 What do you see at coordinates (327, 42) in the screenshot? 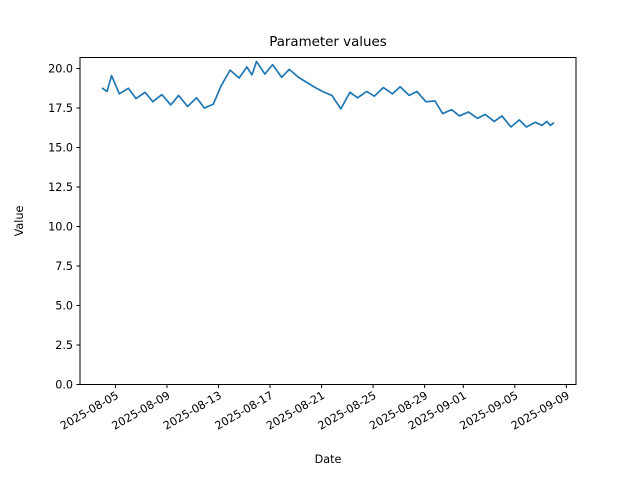
I see `chart-title: Parameter values` at bounding box center [327, 42].